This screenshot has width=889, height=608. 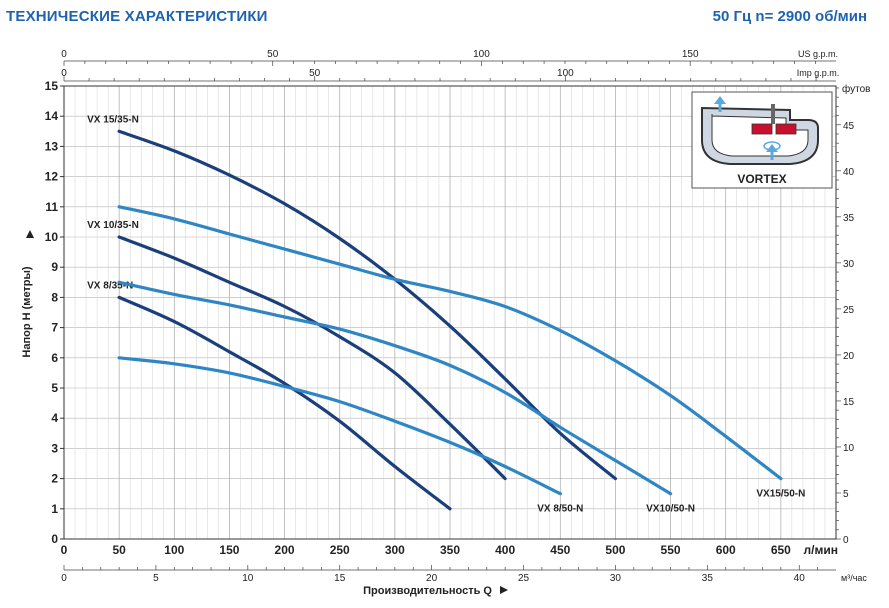 I want to click on y-axis-arrow-icon, so click(x=30, y=234).